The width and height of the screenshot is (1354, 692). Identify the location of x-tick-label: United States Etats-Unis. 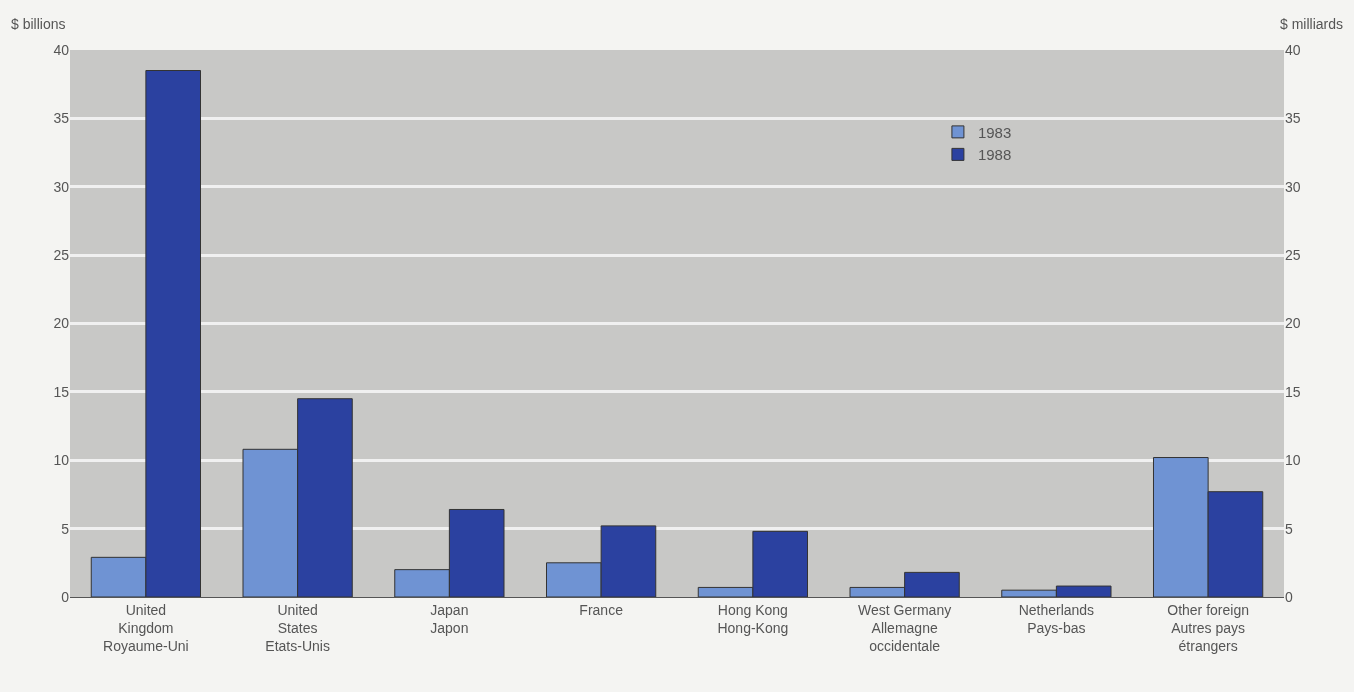
(297, 628).